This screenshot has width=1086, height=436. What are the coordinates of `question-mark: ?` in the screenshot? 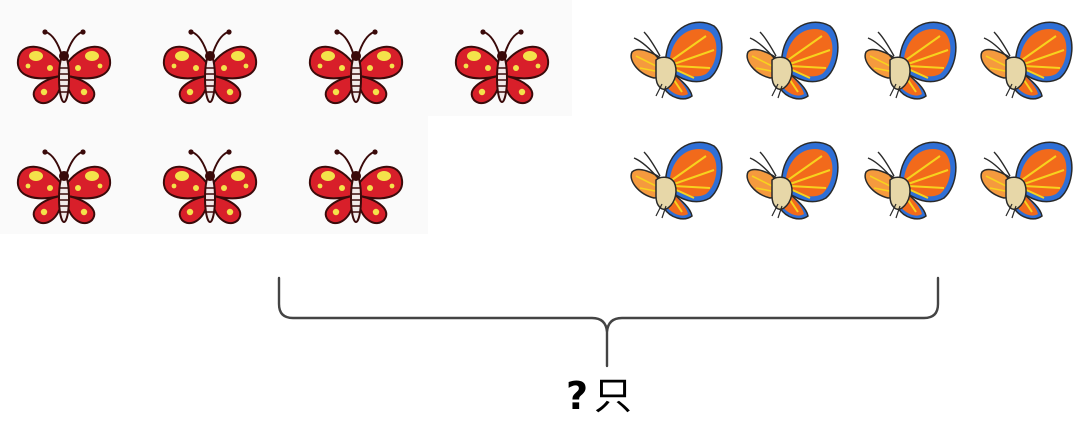 It's located at (577, 396).